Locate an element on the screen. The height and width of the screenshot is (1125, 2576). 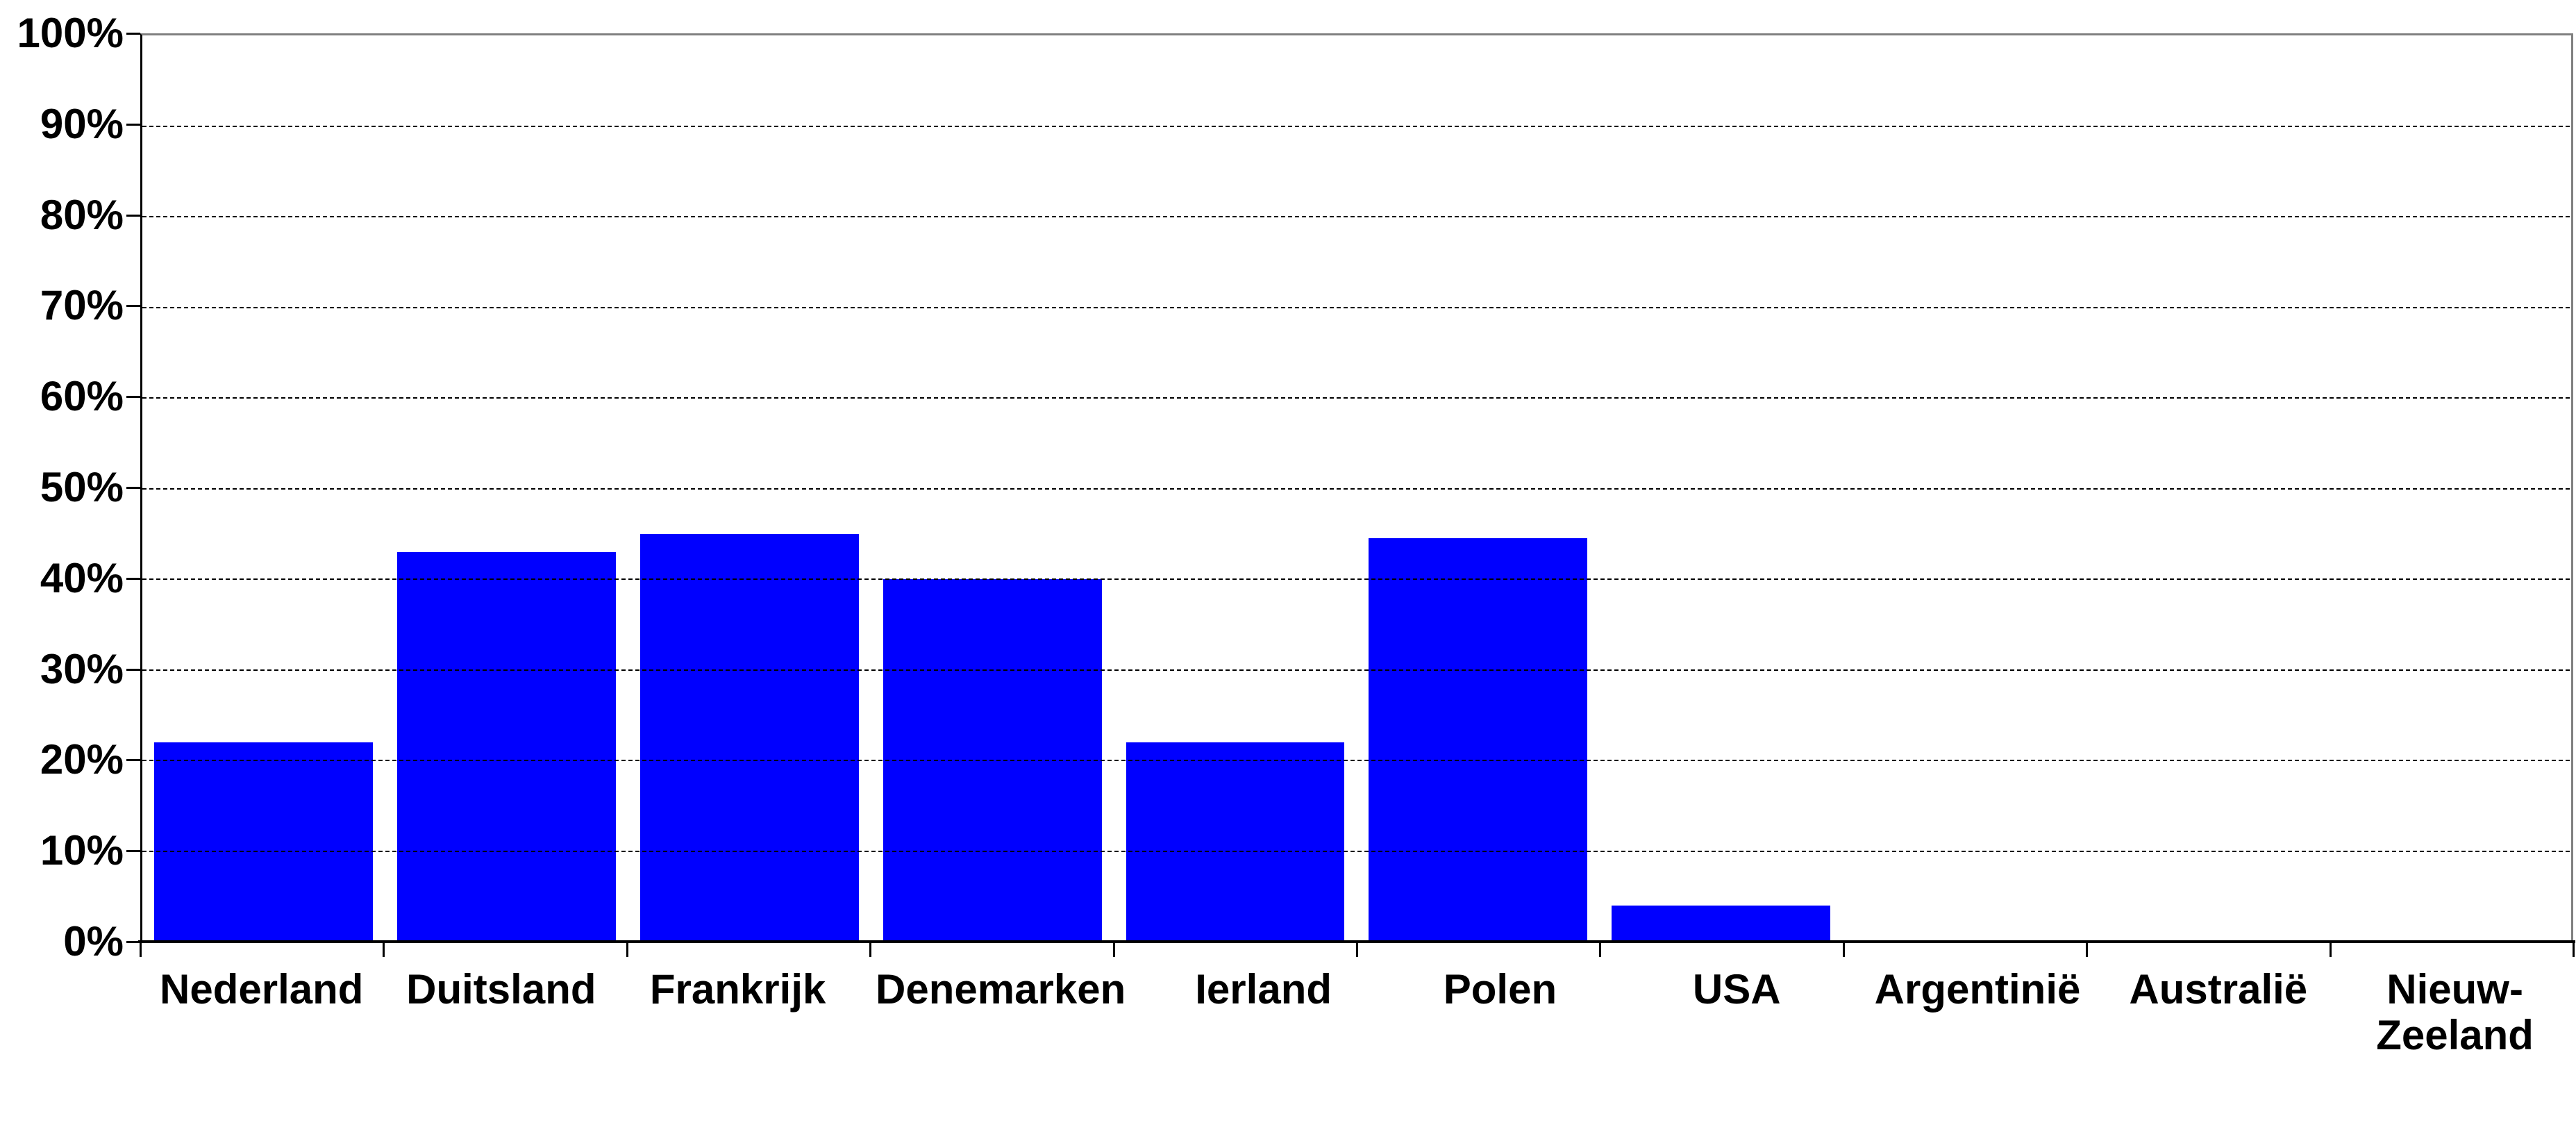
bar-polen is located at coordinates (1478, 740).